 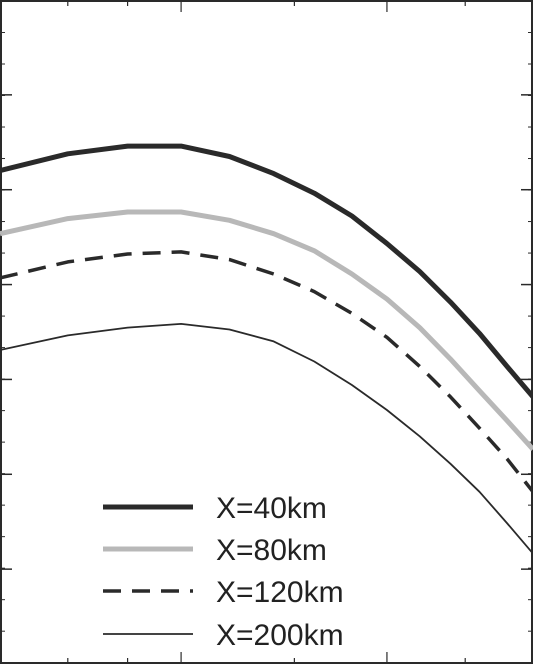 I want to click on legend-label-x-120km: X=120km, so click(x=280, y=592).